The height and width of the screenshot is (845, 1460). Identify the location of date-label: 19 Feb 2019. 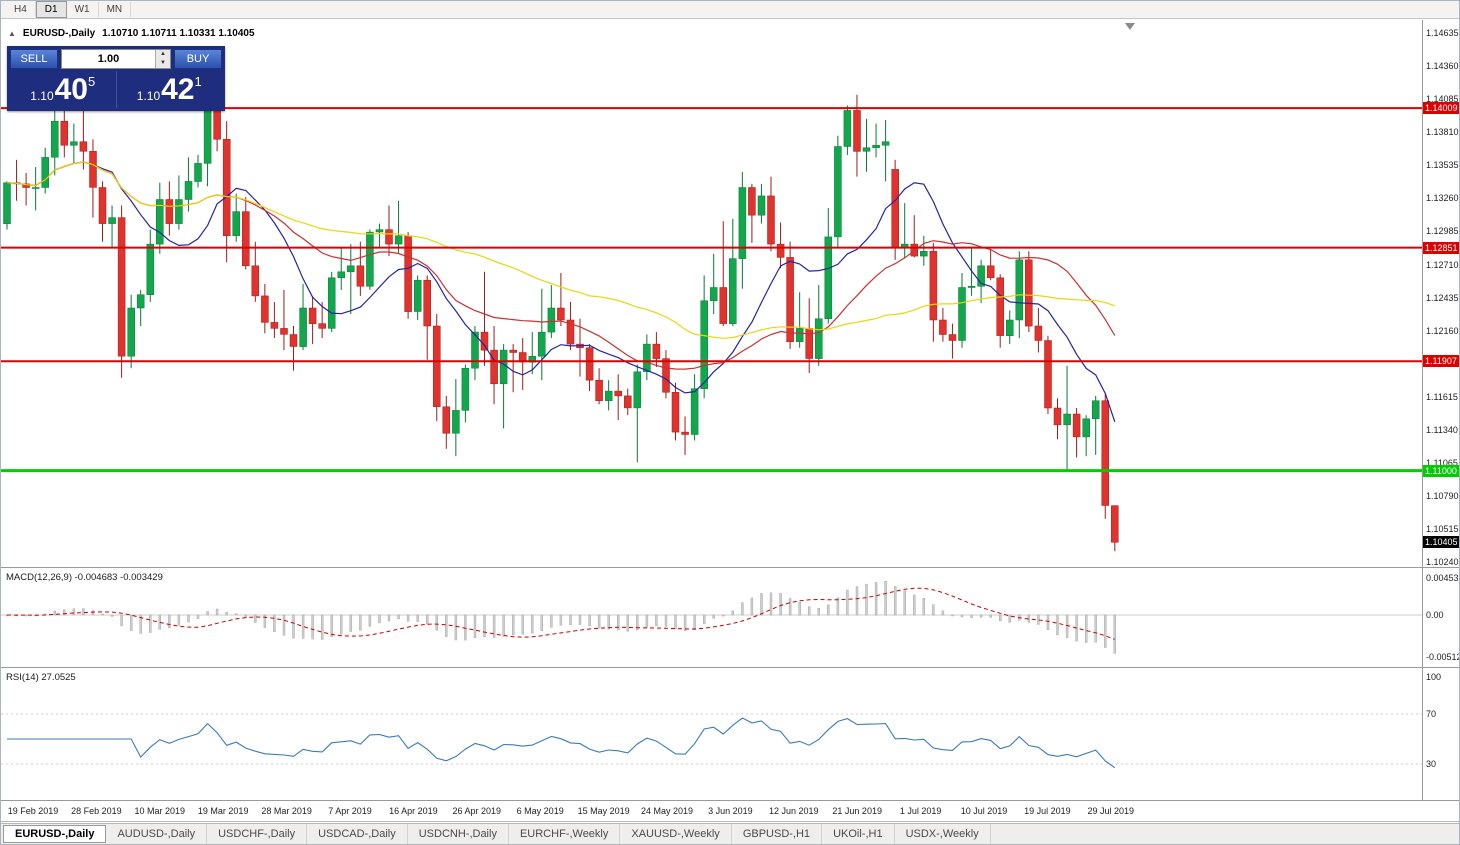
(33, 811).